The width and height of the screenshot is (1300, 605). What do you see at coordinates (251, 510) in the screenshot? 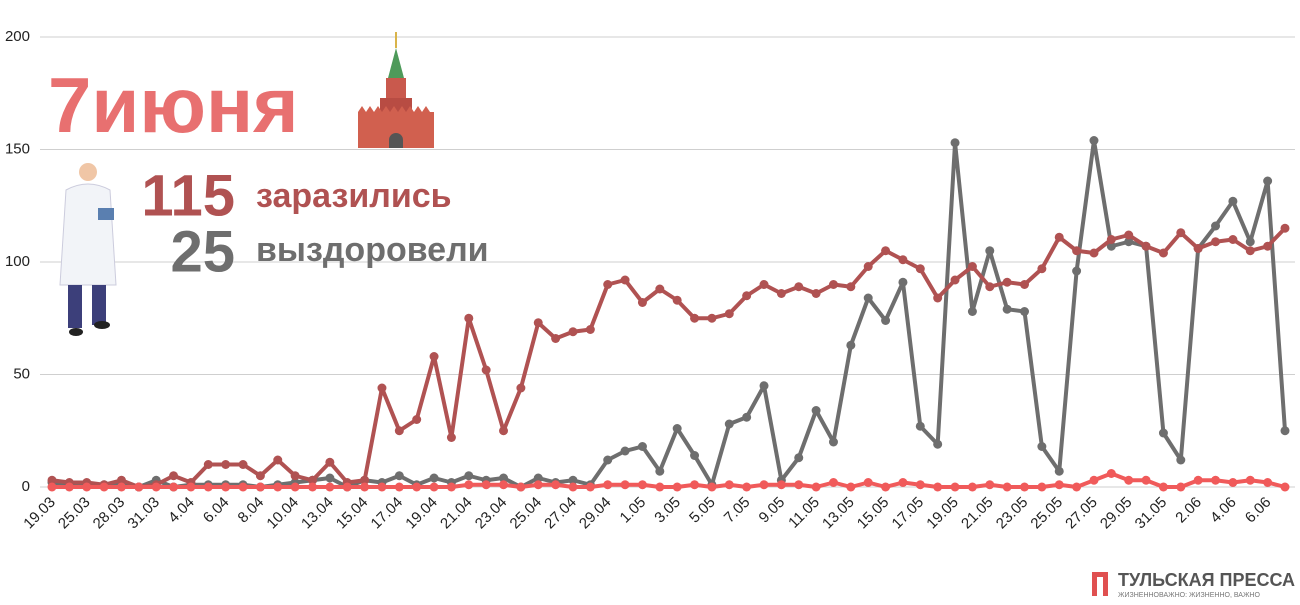
I see `x-tick-label: 8.04` at bounding box center [251, 510].